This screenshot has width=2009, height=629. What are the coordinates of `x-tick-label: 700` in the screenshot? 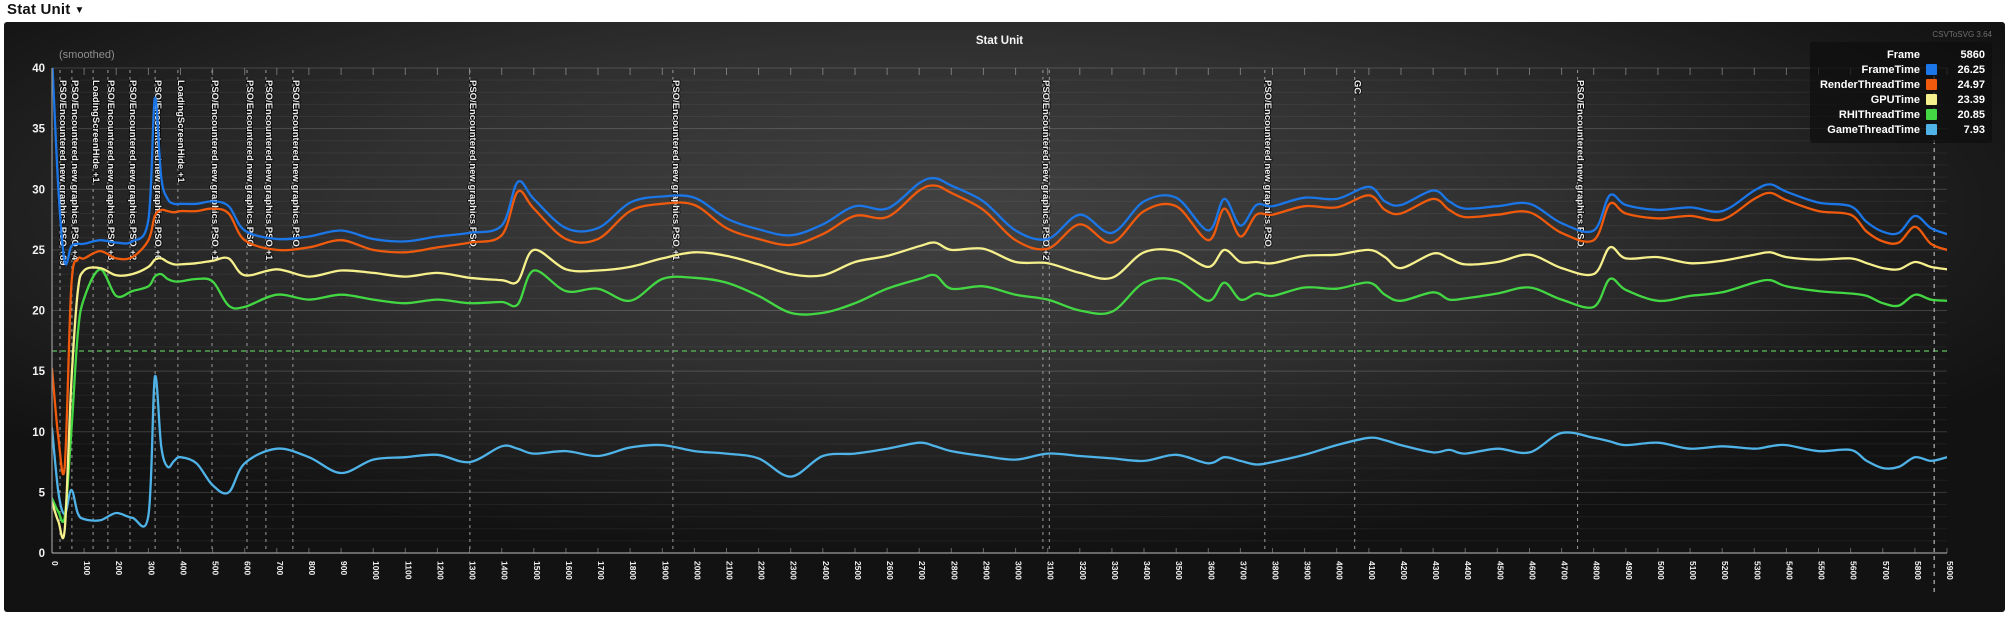 It's located at (280, 568).